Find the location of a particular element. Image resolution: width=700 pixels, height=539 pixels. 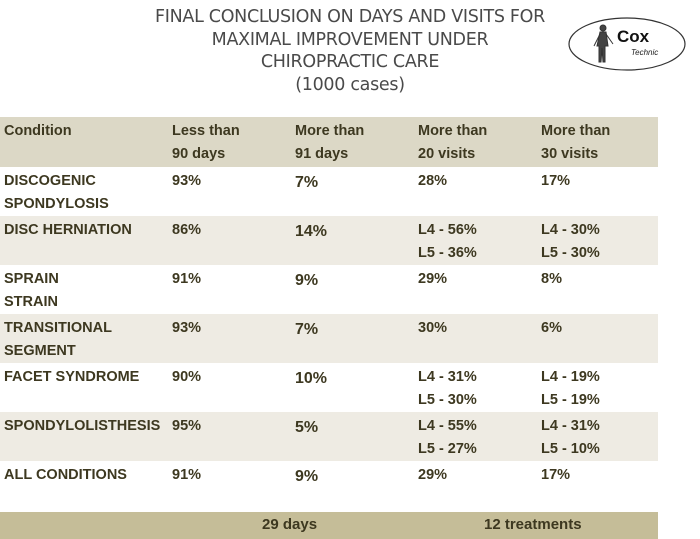

lt90-cell: 90% is located at coordinates (187, 377).